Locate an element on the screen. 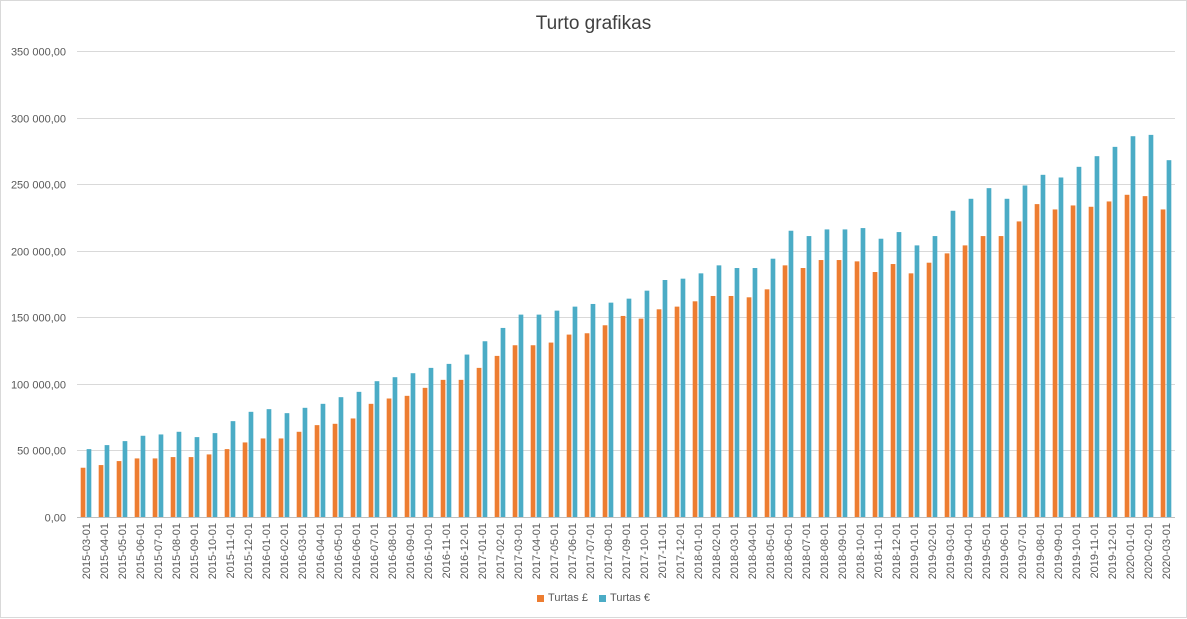 Image resolution: width=1187 pixels, height=619 pixels. x-tick-label: 2016-06-01 is located at coordinates (357, 551).